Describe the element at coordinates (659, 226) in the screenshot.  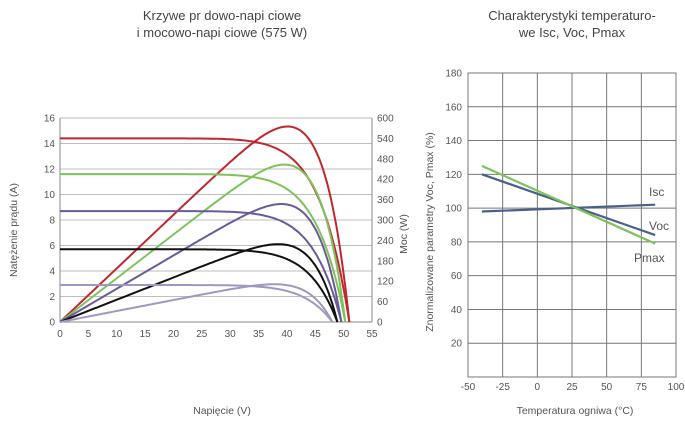
I see `series-label-voc: Voc` at that location.